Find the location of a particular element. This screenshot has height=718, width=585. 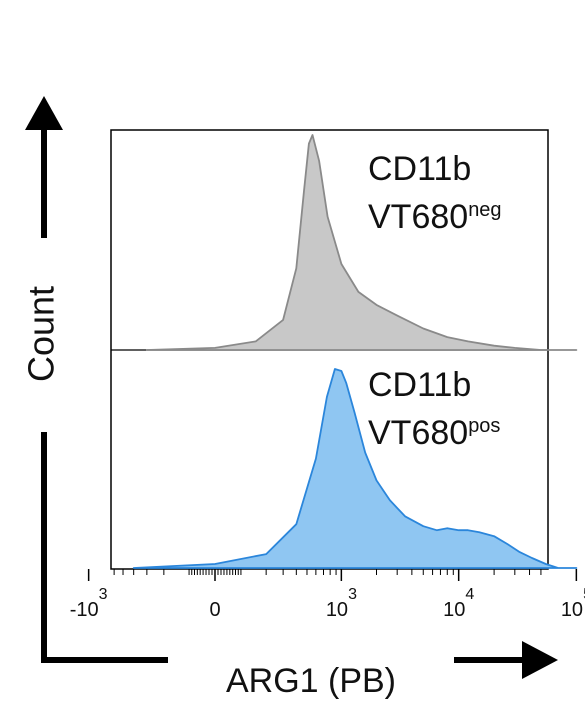

y-axis-arrow is located at coordinates (44, 378).